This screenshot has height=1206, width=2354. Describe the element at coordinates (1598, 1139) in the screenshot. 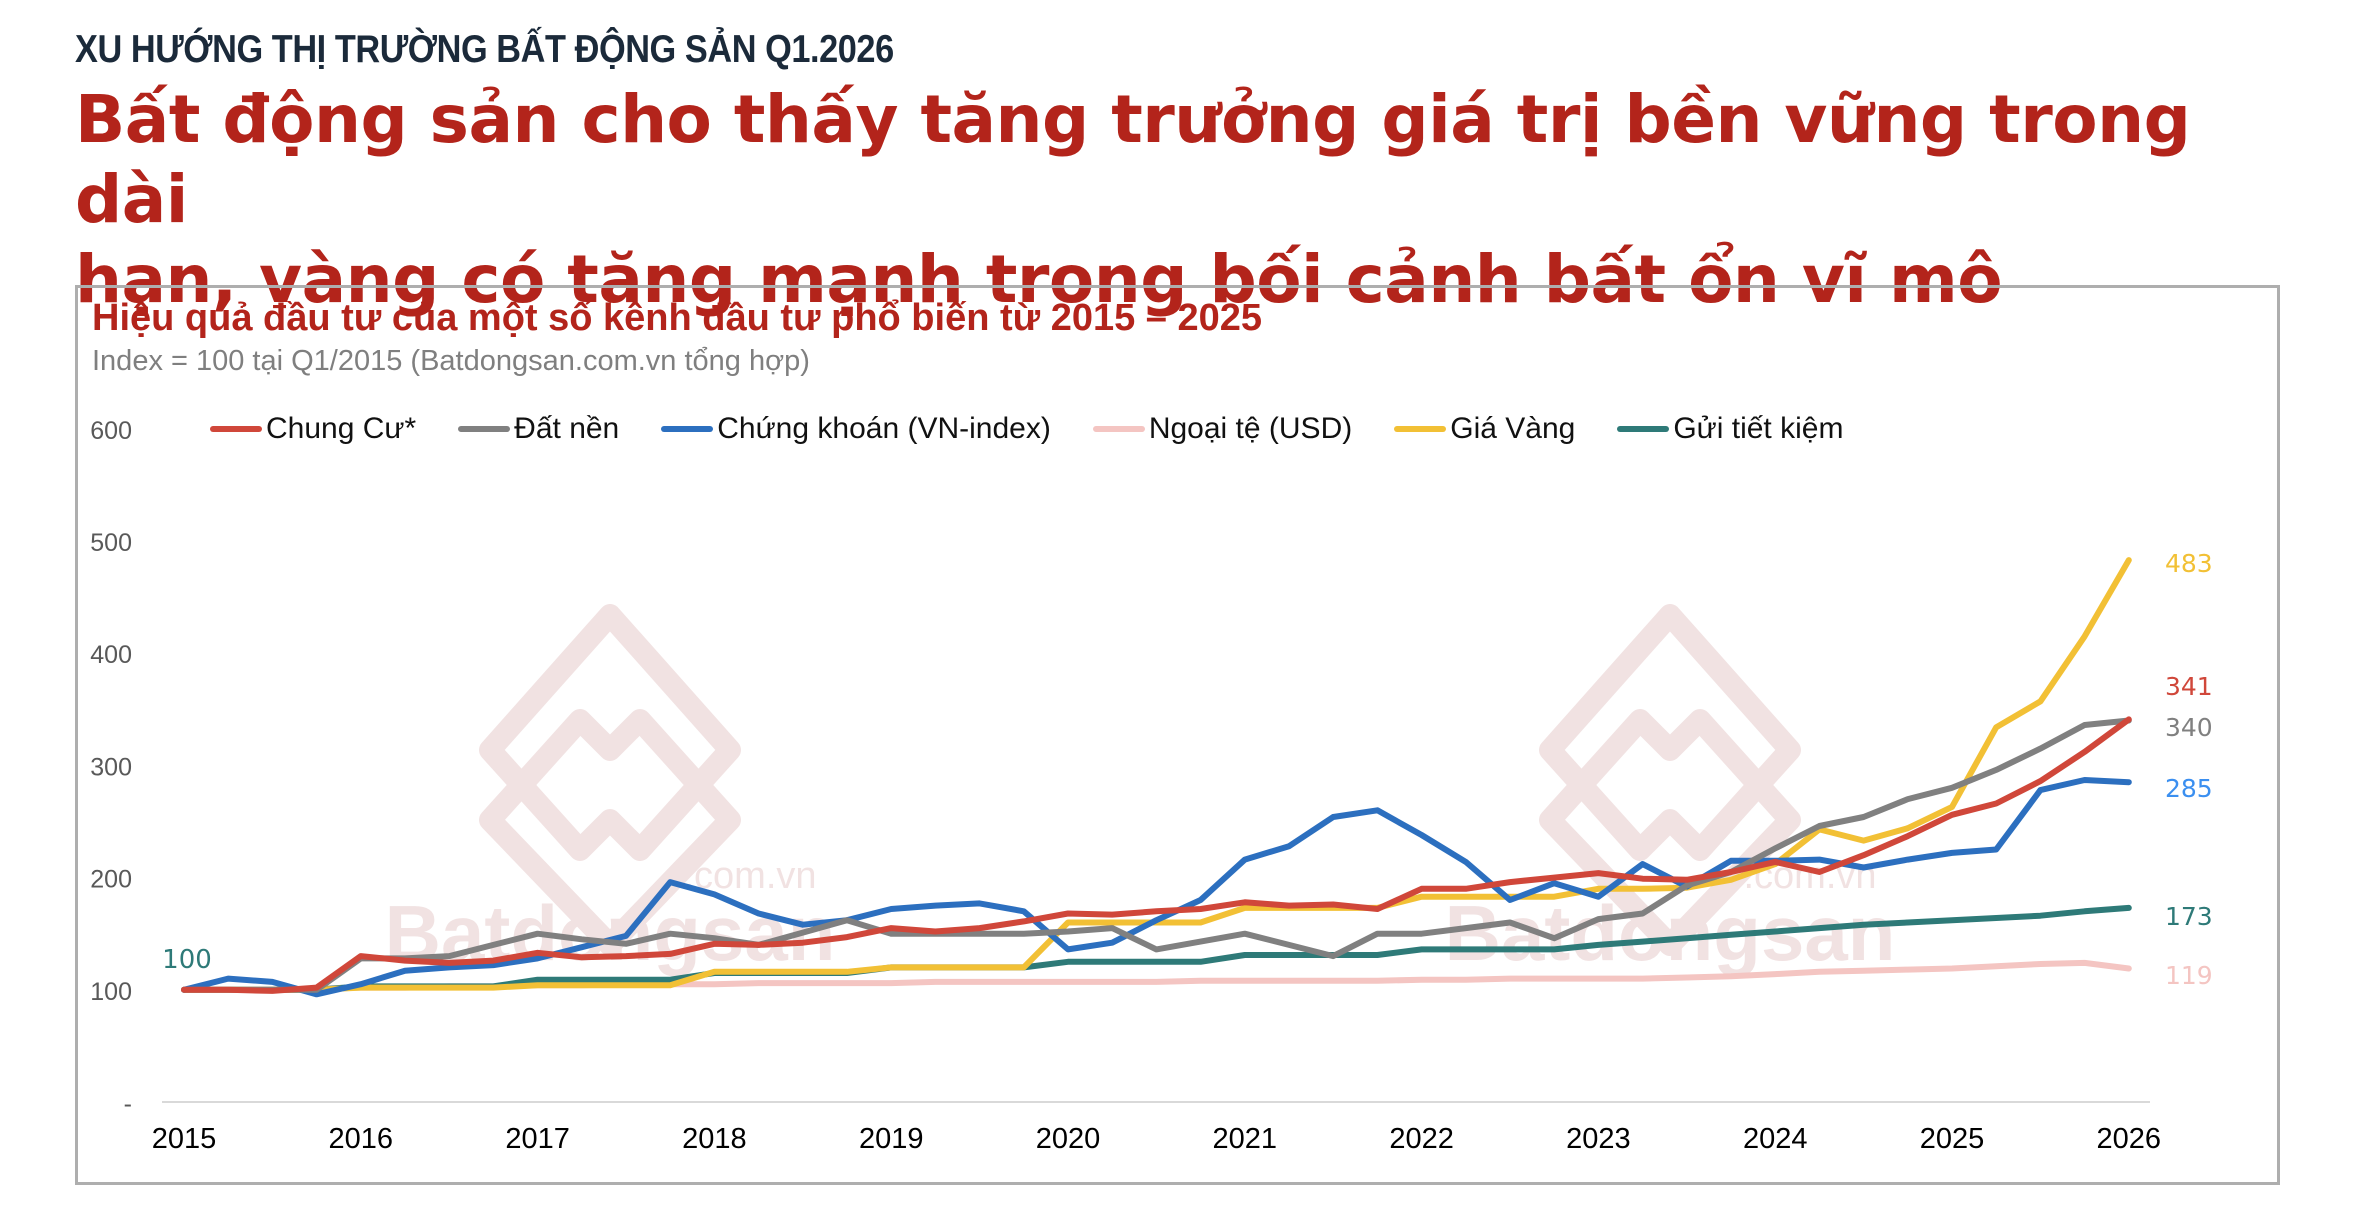

I see `x-tick-label: 2023` at that location.